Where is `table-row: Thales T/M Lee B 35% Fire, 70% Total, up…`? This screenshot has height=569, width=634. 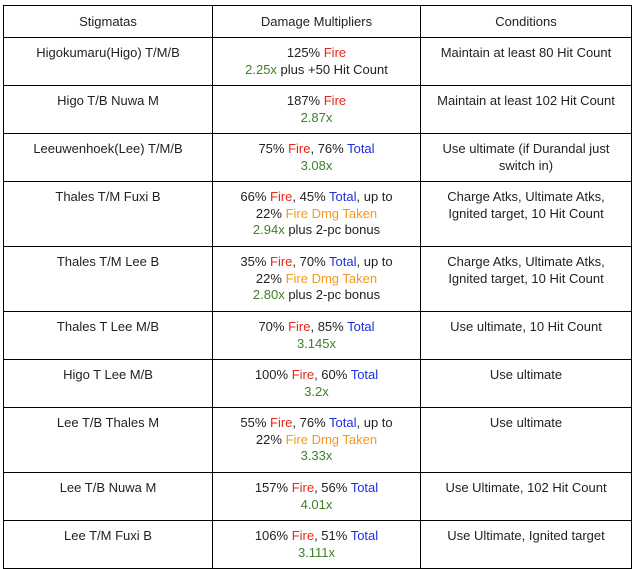
table-row: Thales T/M Lee B 35% Fire, 70% Total, up… is located at coordinates (317, 279).